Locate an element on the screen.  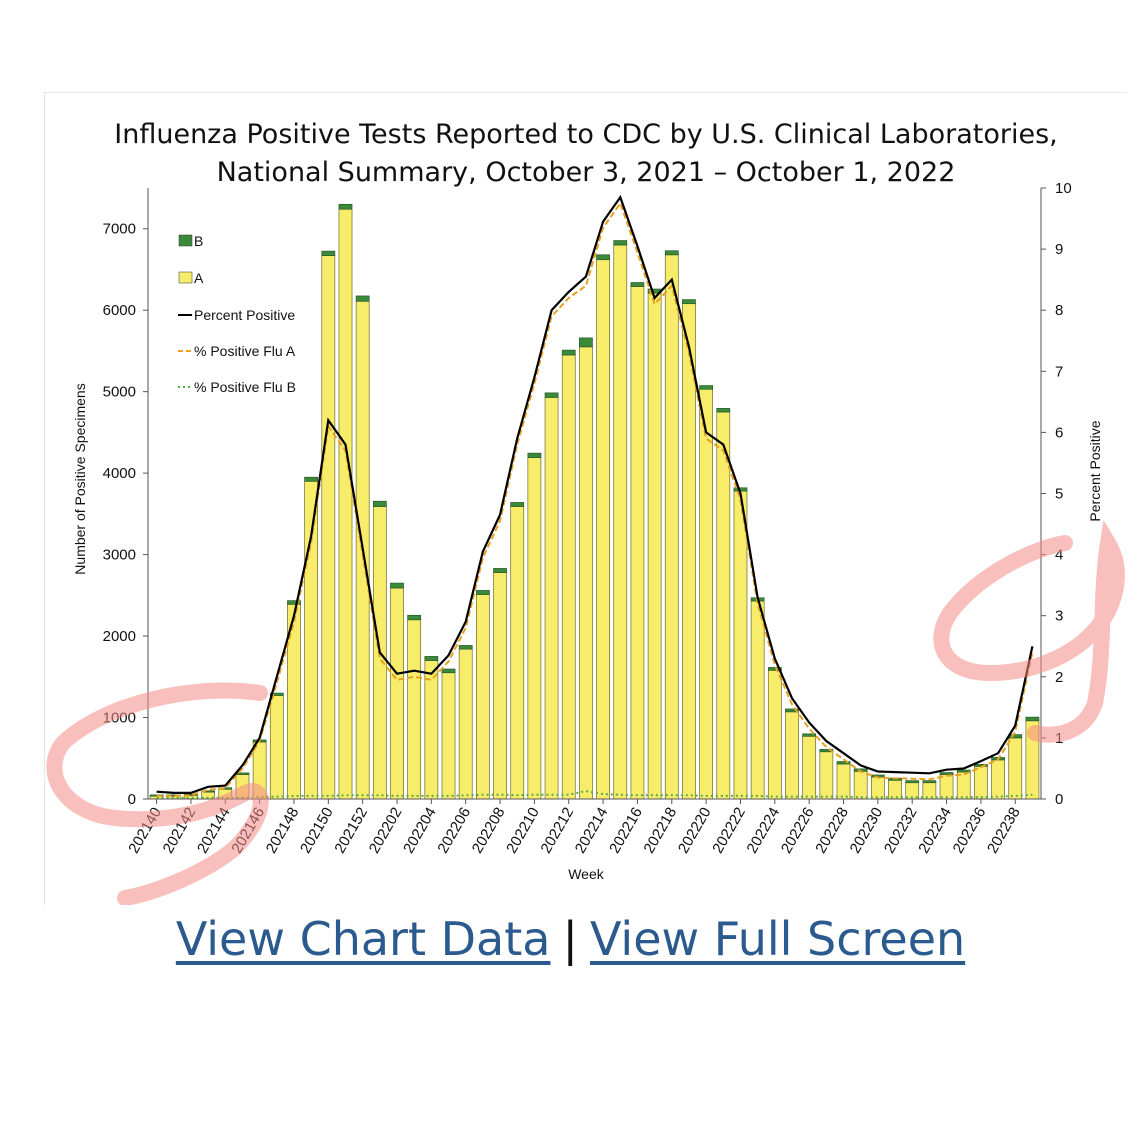
right-tick-label: 7 is located at coordinates (1059, 371).